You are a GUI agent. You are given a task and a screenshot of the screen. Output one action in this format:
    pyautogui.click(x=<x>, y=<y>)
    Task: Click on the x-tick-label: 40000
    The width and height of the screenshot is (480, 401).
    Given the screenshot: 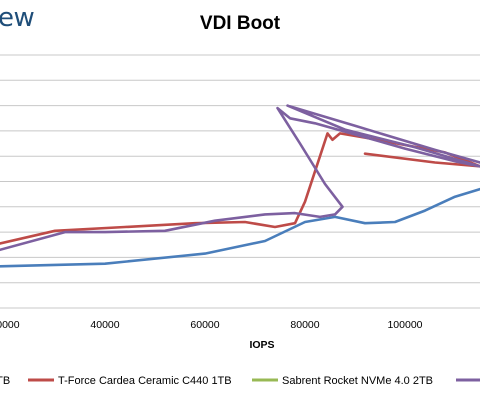 What is the action you would take?
    pyautogui.click(x=104, y=325)
    